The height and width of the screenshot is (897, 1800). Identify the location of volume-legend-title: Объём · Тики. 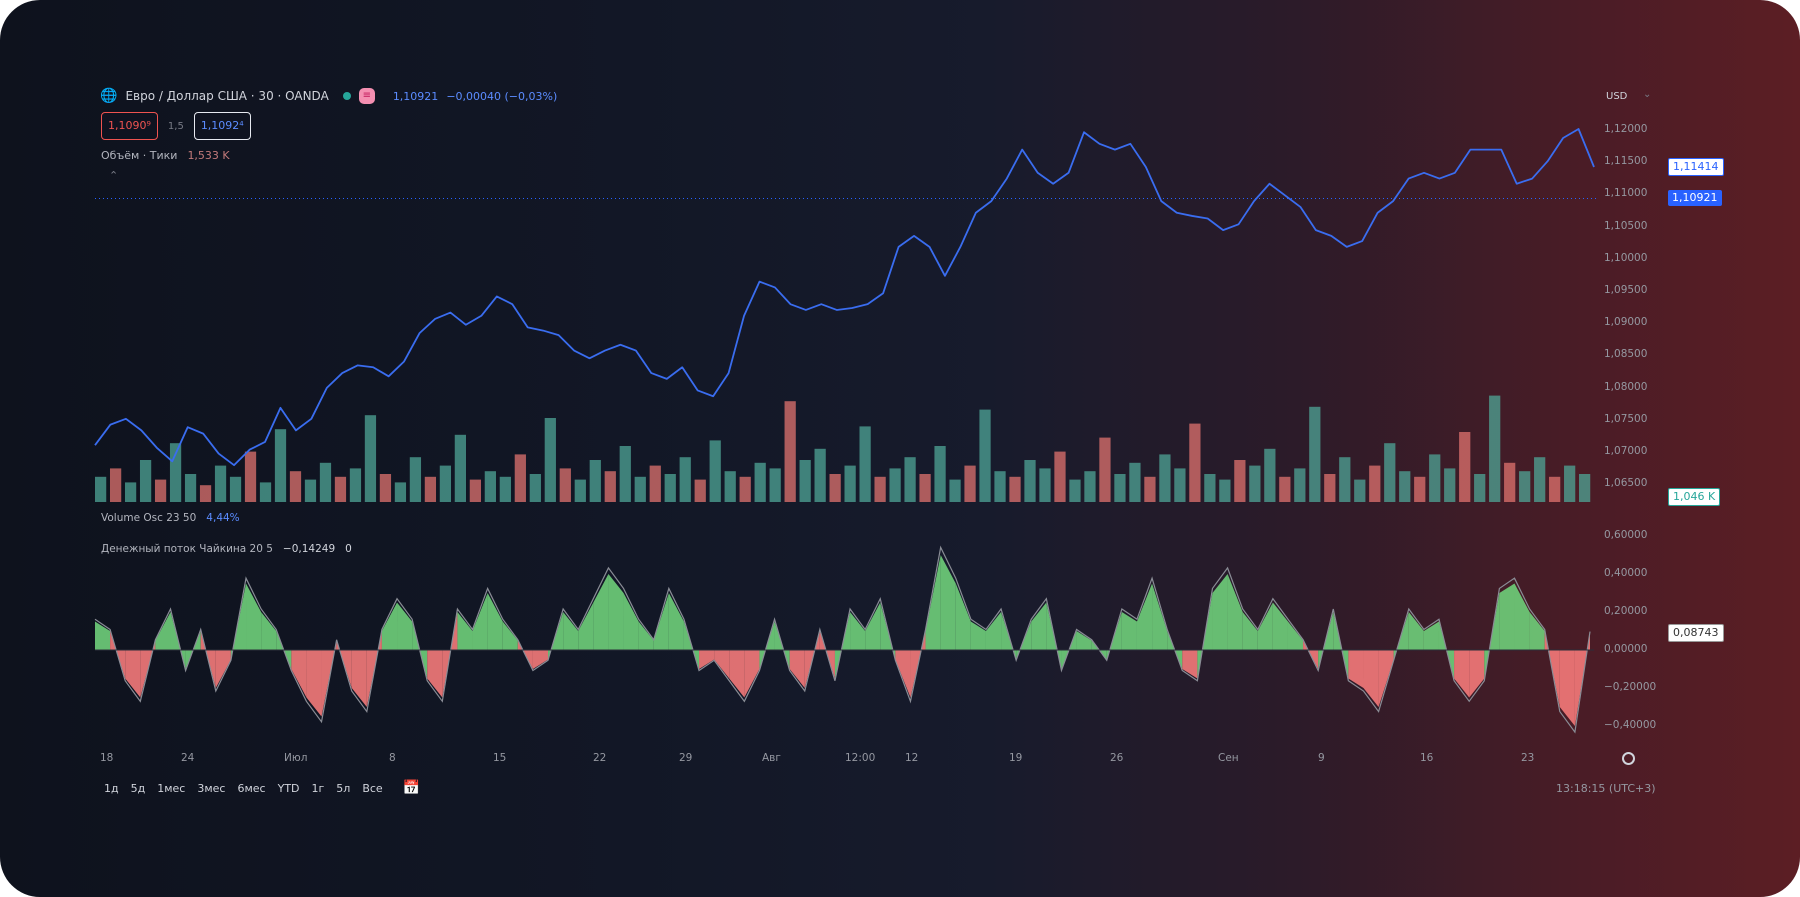
(139, 155).